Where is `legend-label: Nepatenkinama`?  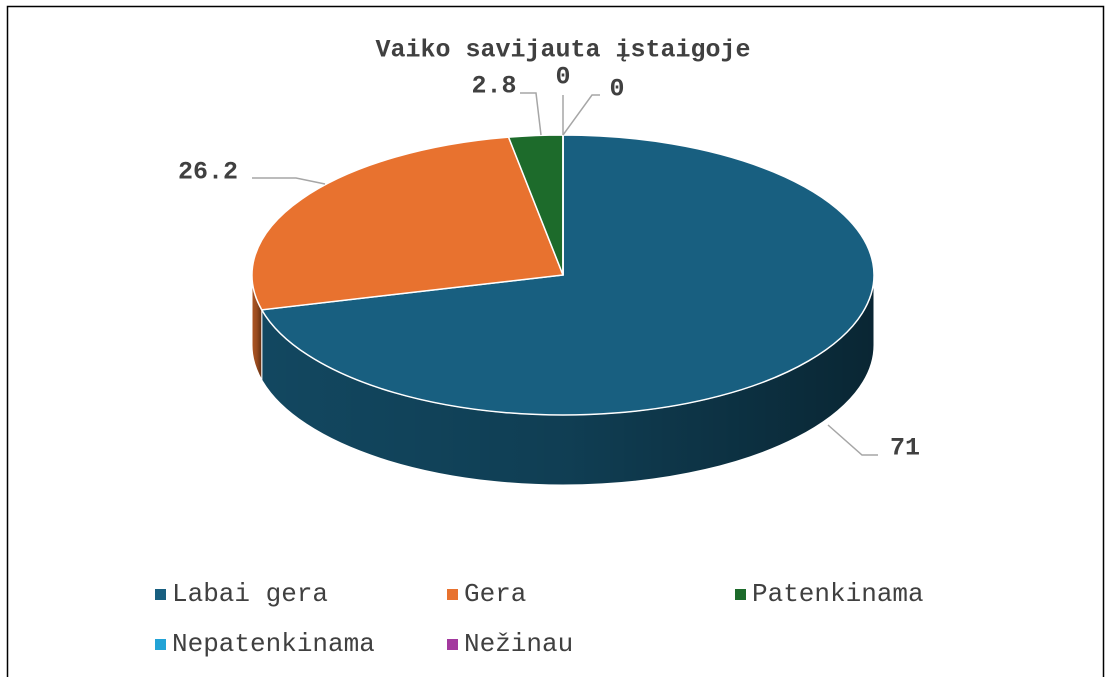 legend-label: Nepatenkinama is located at coordinates (273, 644).